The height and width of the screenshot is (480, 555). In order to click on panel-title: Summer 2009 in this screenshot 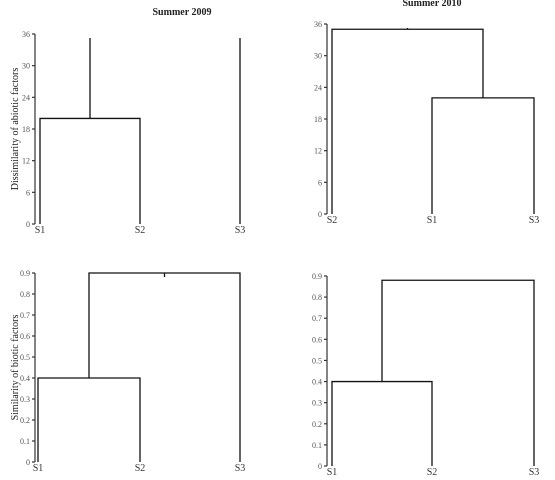, I will do `click(182, 12)`.